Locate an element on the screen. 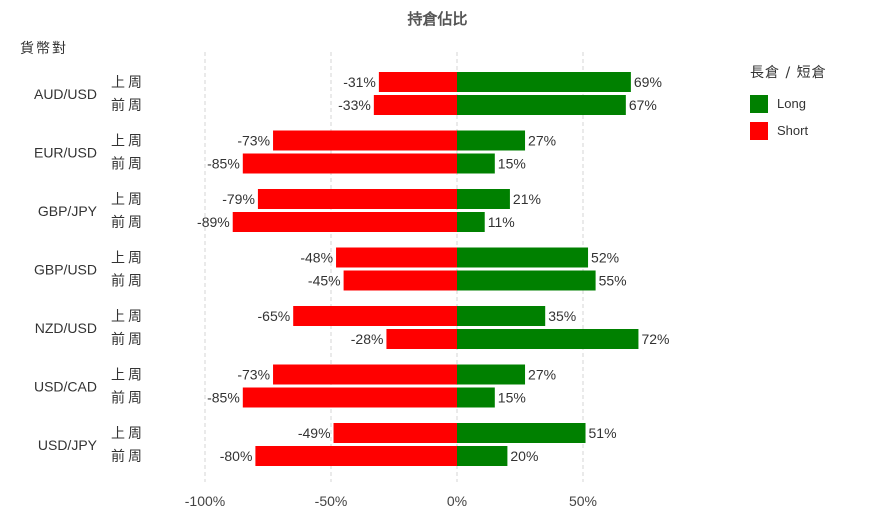  x-tick-label: -50% is located at coordinates (331, 501).